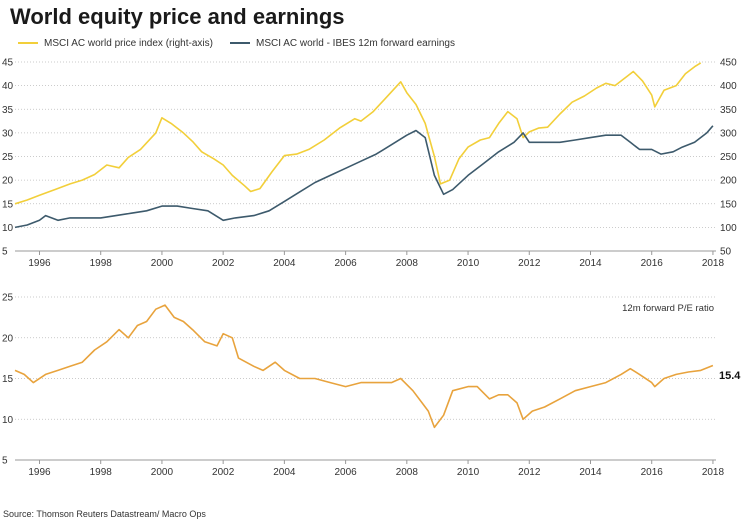 The height and width of the screenshot is (522, 742). I want to click on bottom-y-tick-label: 25, so click(8, 298).